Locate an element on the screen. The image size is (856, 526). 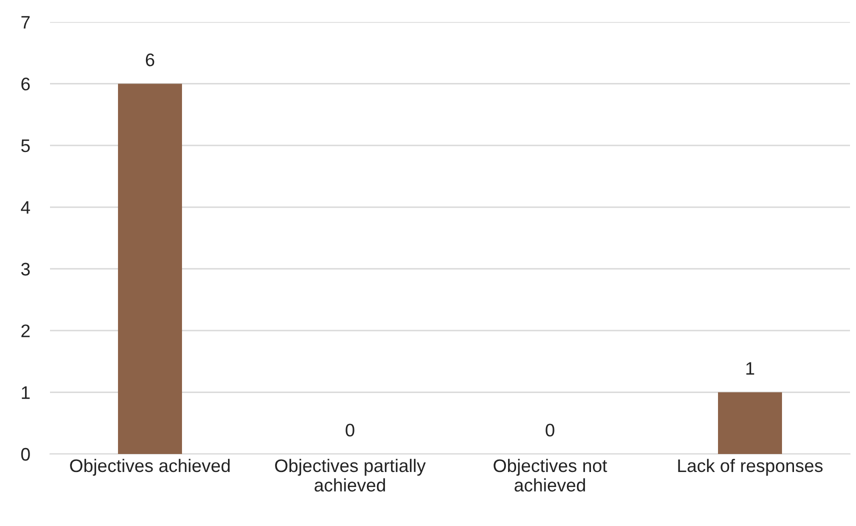
x-tick-label: Objectives achieved is located at coordinates (150, 467).